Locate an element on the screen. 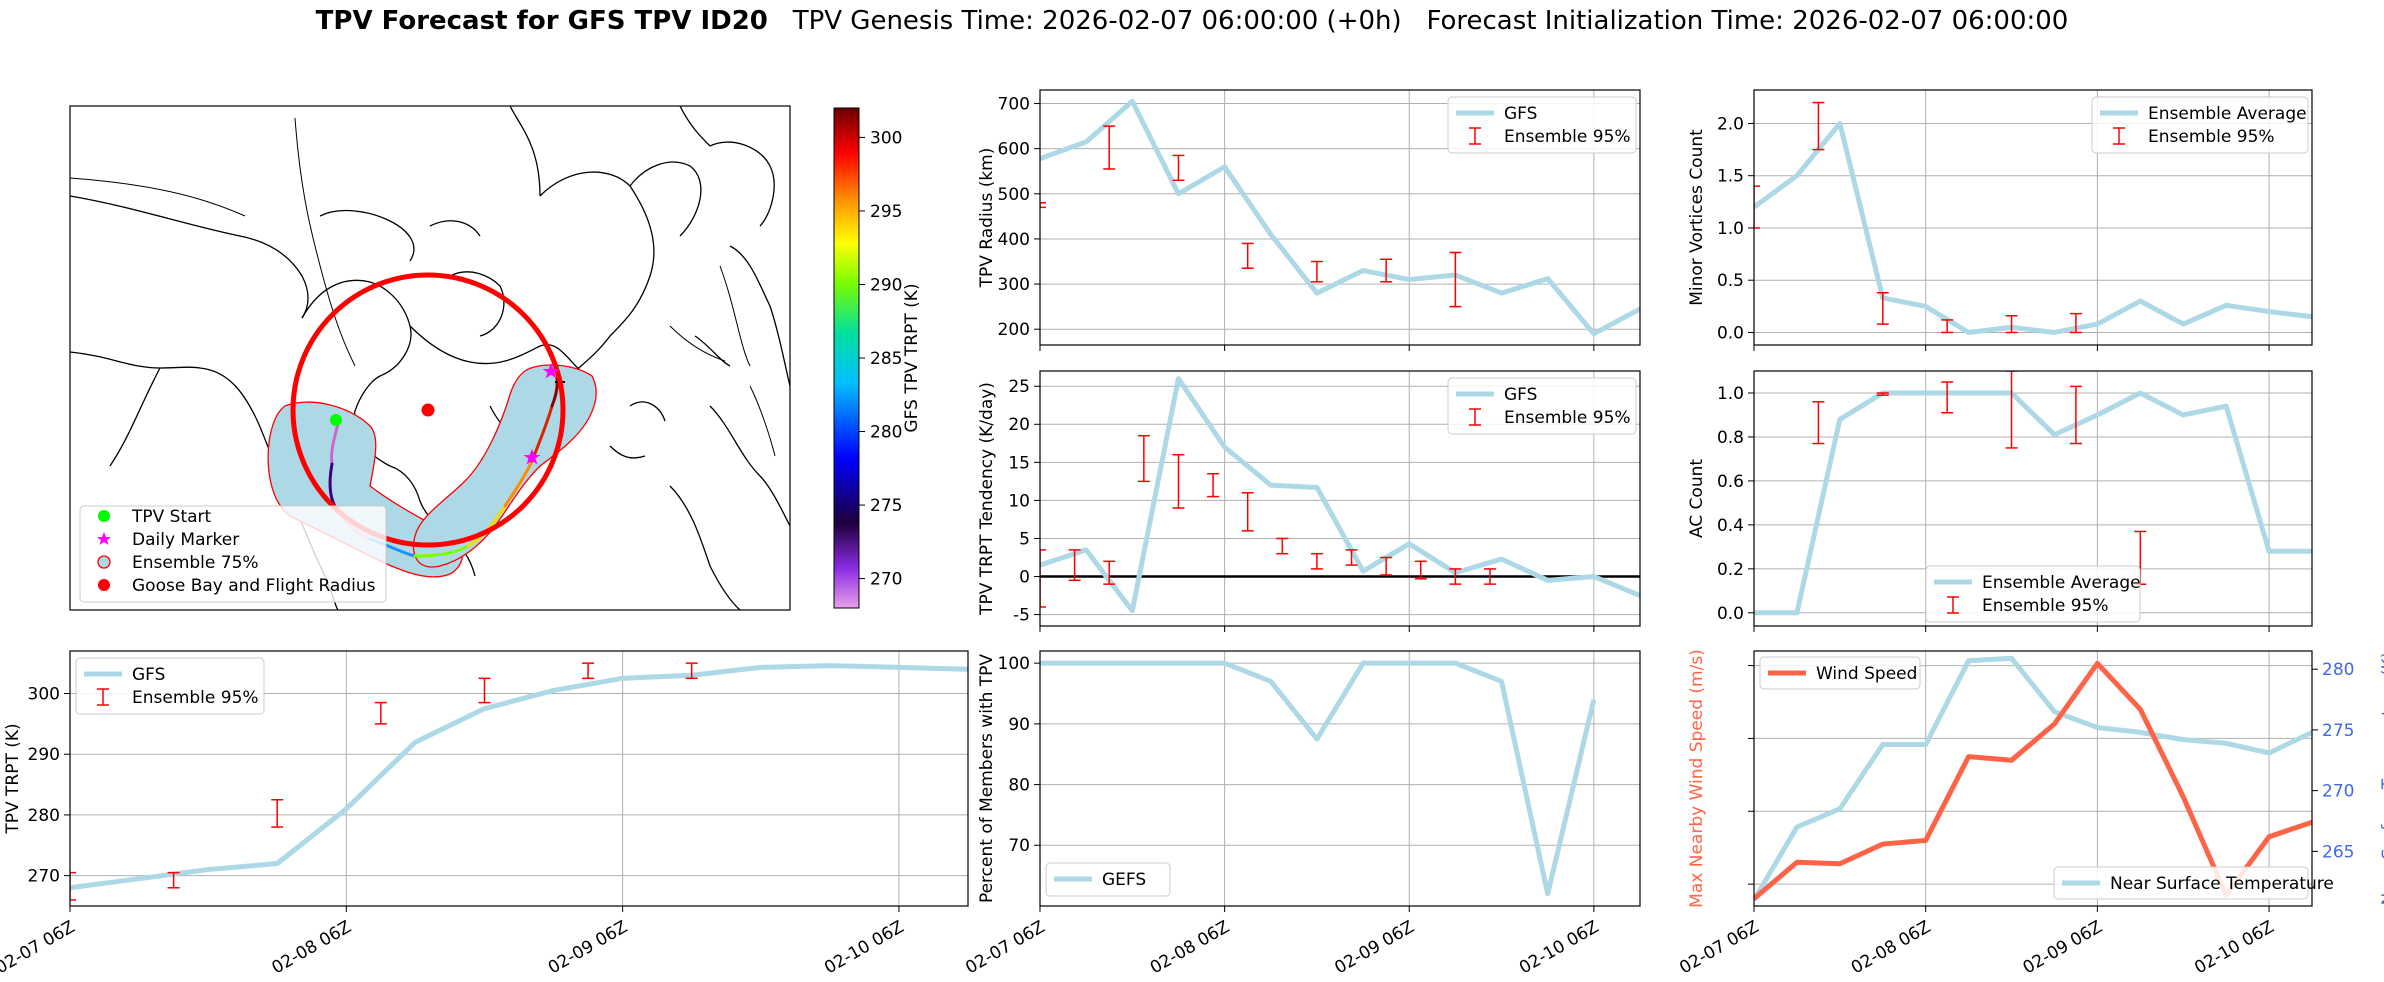  y-tick-label: 270 is located at coordinates (44, 877).